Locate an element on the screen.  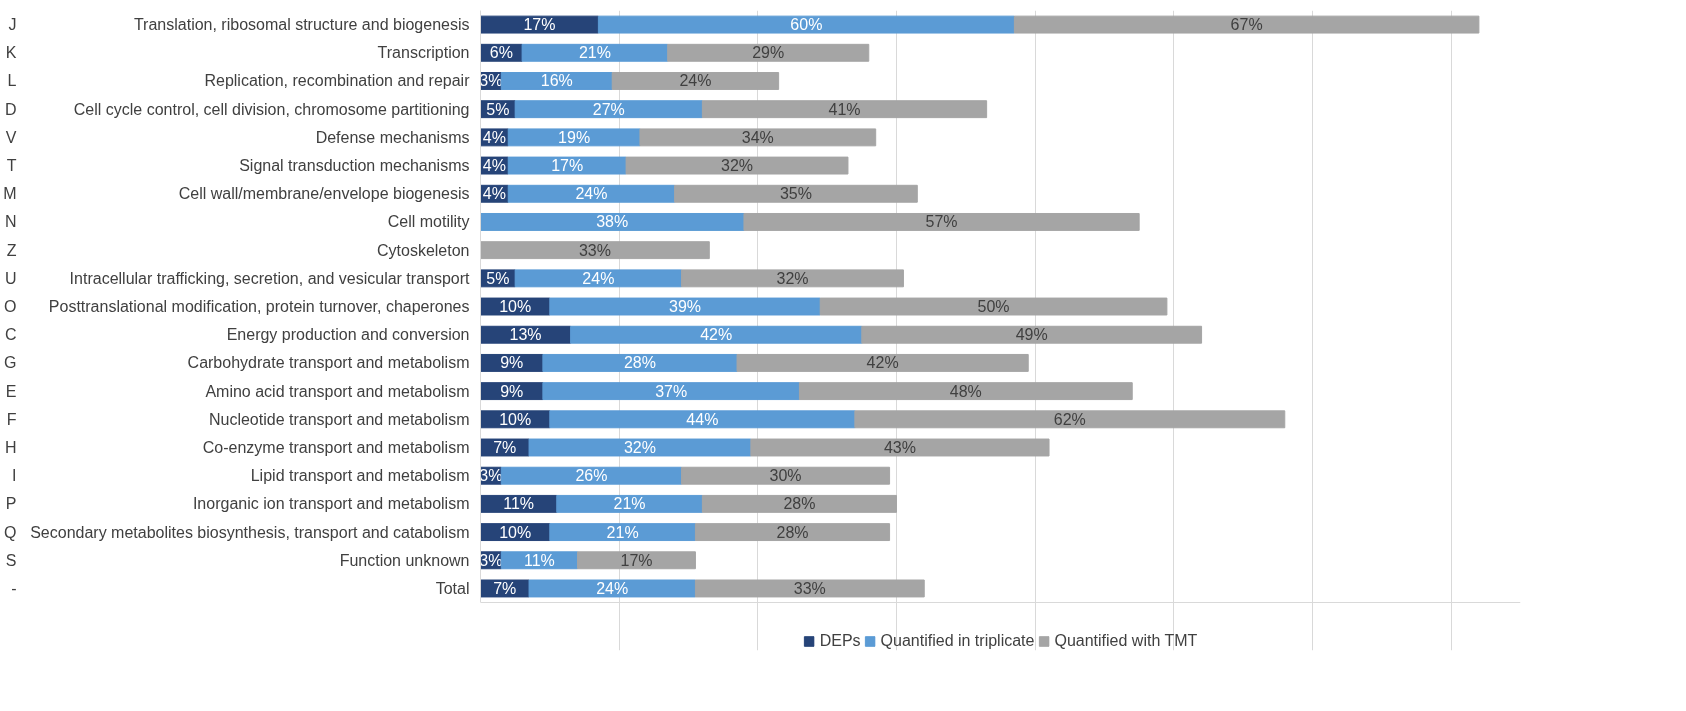
y2-tick-label: F is located at coordinates (11, 419).